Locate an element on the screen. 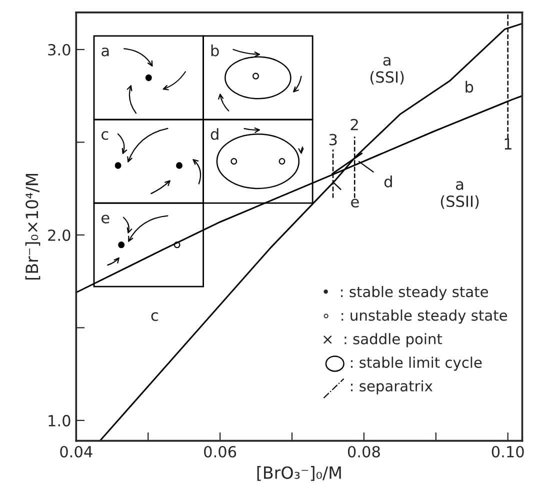 Image resolution: width=544 pixels, height=497 pixels. annotation: • : stable steady state is located at coordinates (406, 293).